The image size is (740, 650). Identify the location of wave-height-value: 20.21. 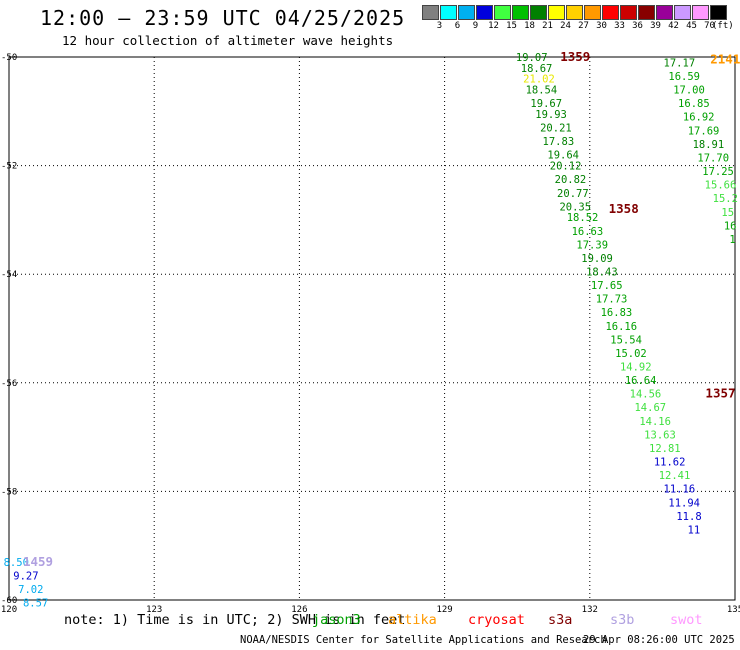
(556, 129).